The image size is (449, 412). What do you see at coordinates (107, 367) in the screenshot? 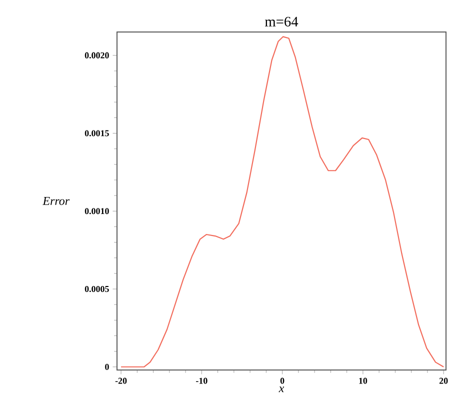
I see `y-tick-label: 0` at bounding box center [107, 367].